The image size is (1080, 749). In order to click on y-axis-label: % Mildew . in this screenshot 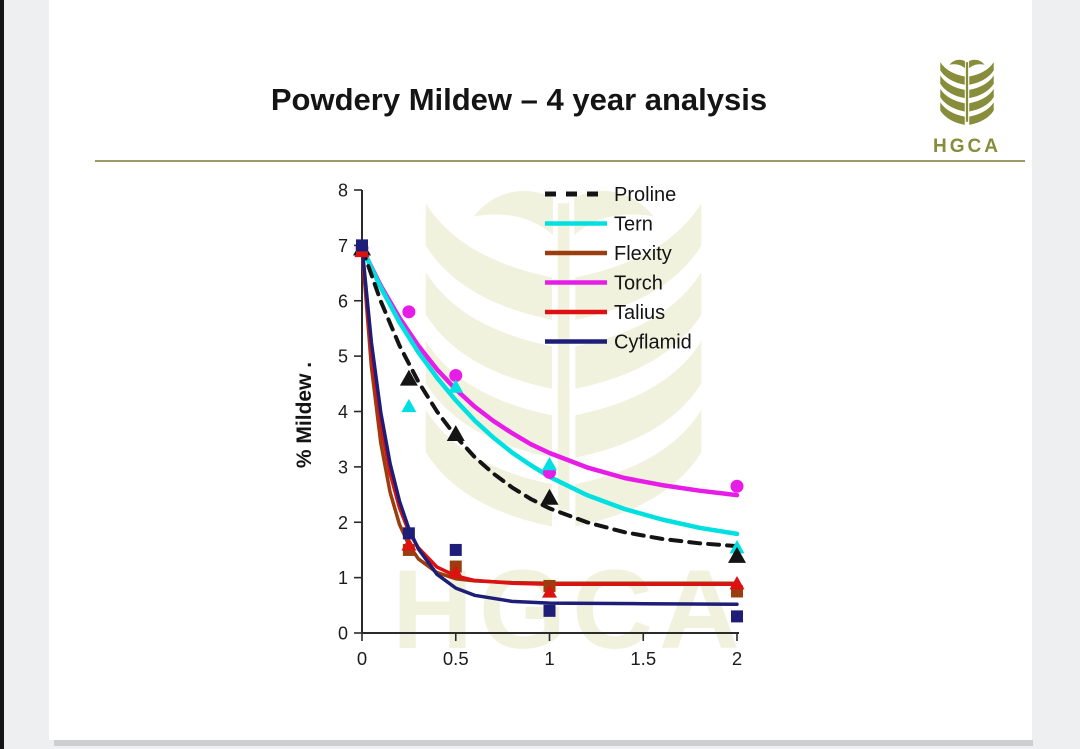, I will do `click(304, 415)`.